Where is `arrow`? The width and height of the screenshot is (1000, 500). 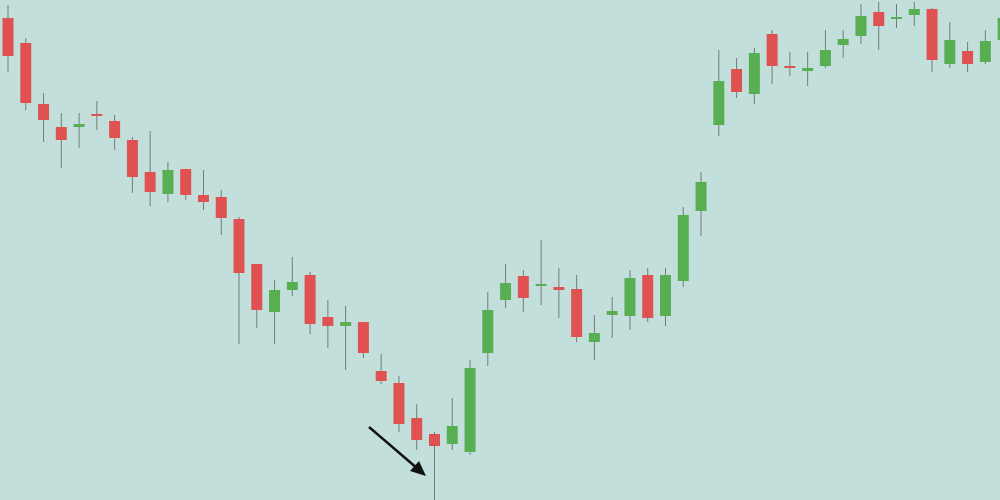
arrow is located at coordinates (397, 451).